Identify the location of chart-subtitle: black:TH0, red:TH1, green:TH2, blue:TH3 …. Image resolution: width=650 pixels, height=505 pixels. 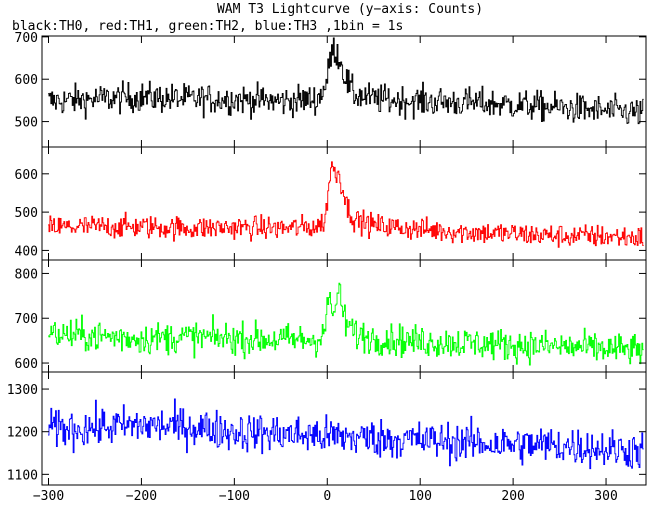
(207, 26).